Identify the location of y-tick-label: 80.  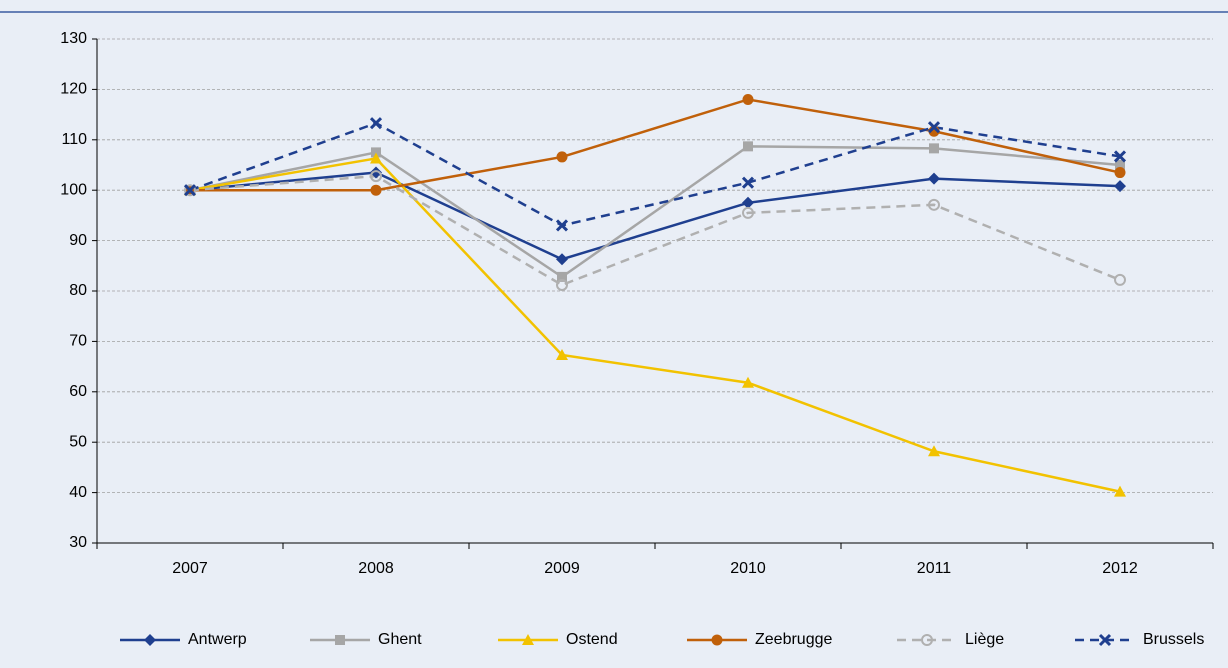
(78, 290).